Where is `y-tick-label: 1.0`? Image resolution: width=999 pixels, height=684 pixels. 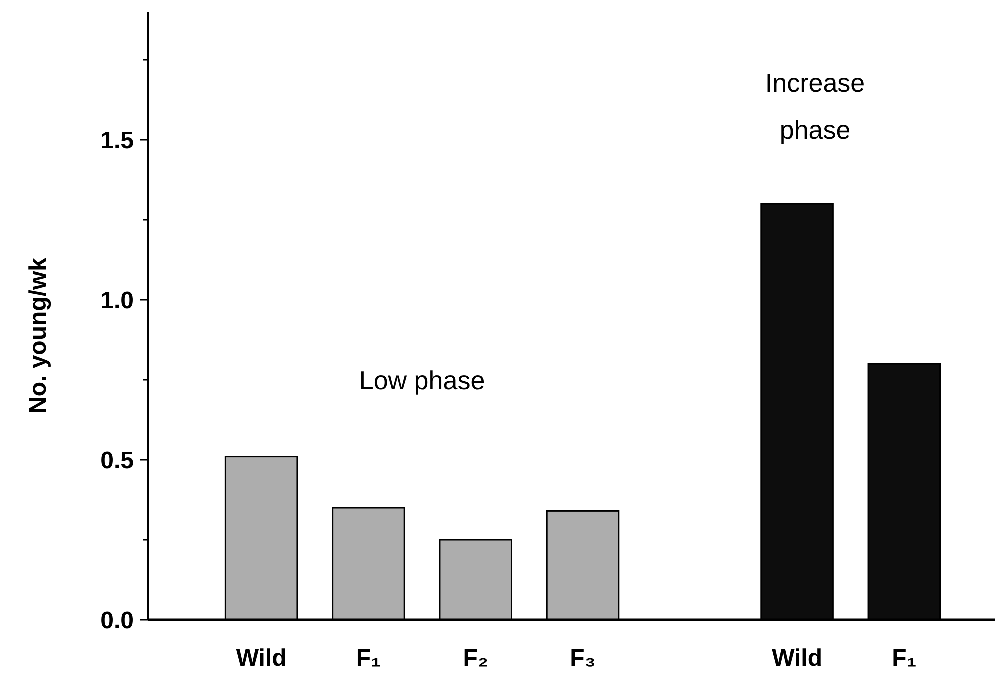
y-tick-label: 1.0 is located at coordinates (117, 300).